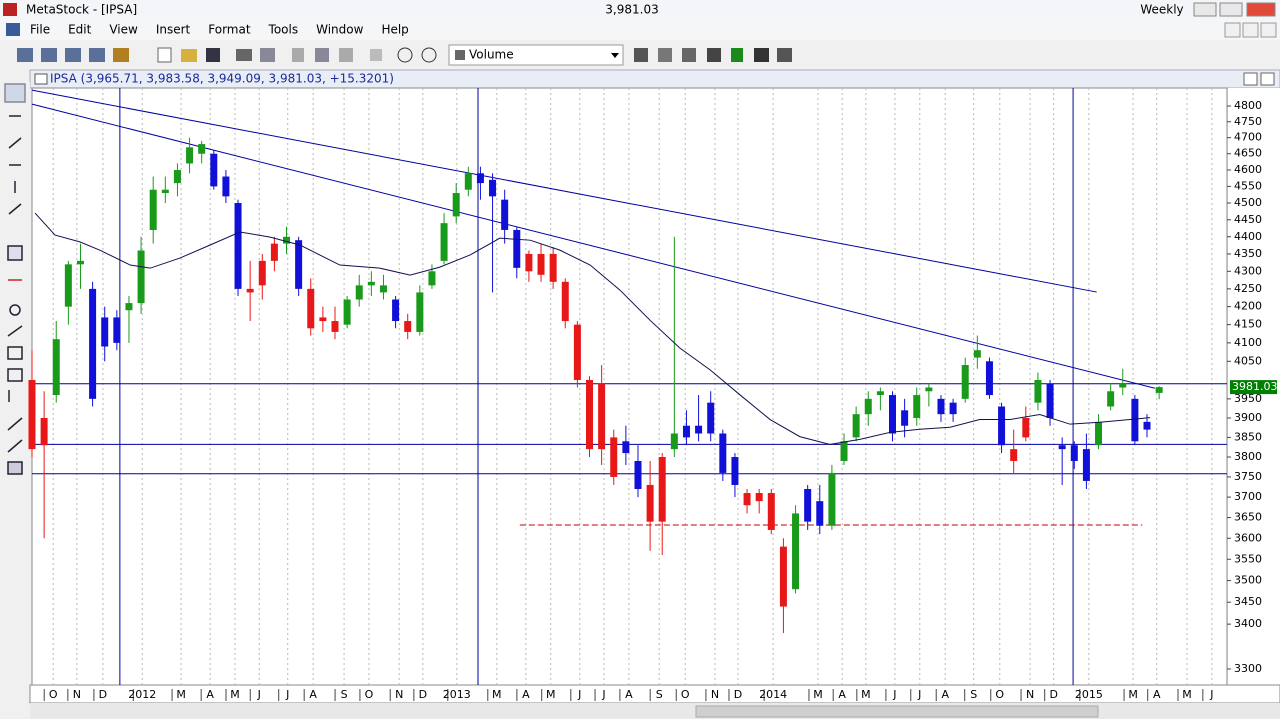 The height and width of the screenshot is (719, 1280). Describe the element at coordinates (640, 29) in the screenshot. I see `menu-bar` at that location.